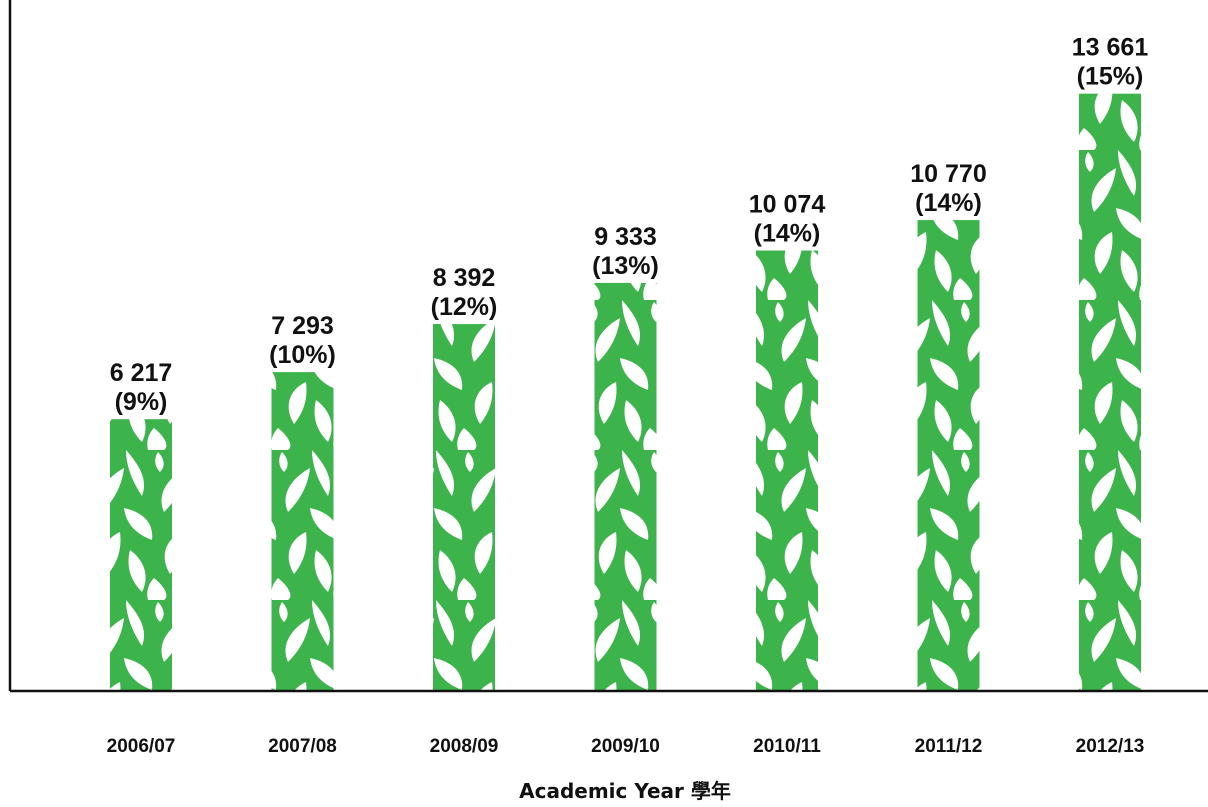 The height and width of the screenshot is (807, 1208). Describe the element at coordinates (787, 746) in the screenshot. I see `x-tick-label: 2010/11` at that location.